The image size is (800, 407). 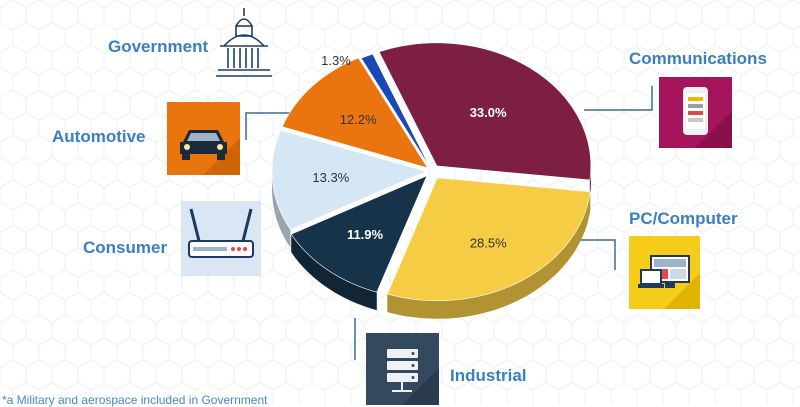 What do you see at coordinates (336, 60) in the screenshot?
I see `data-label-government: 1.3%` at bounding box center [336, 60].